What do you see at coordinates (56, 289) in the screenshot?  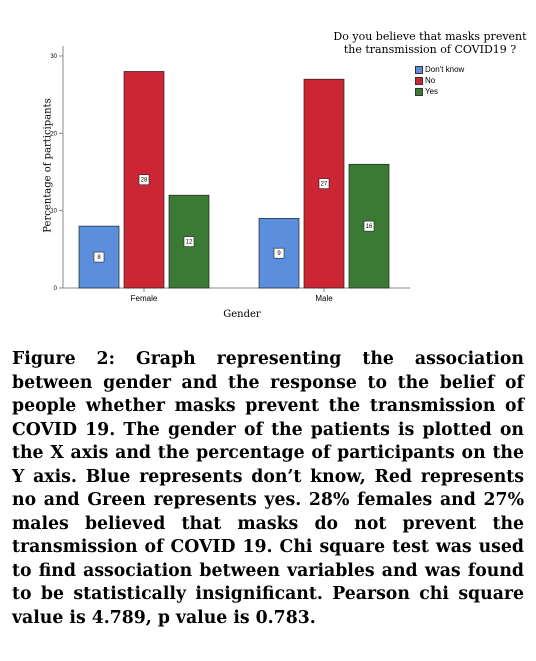 I see `y-tick-label: 0` at bounding box center [56, 289].